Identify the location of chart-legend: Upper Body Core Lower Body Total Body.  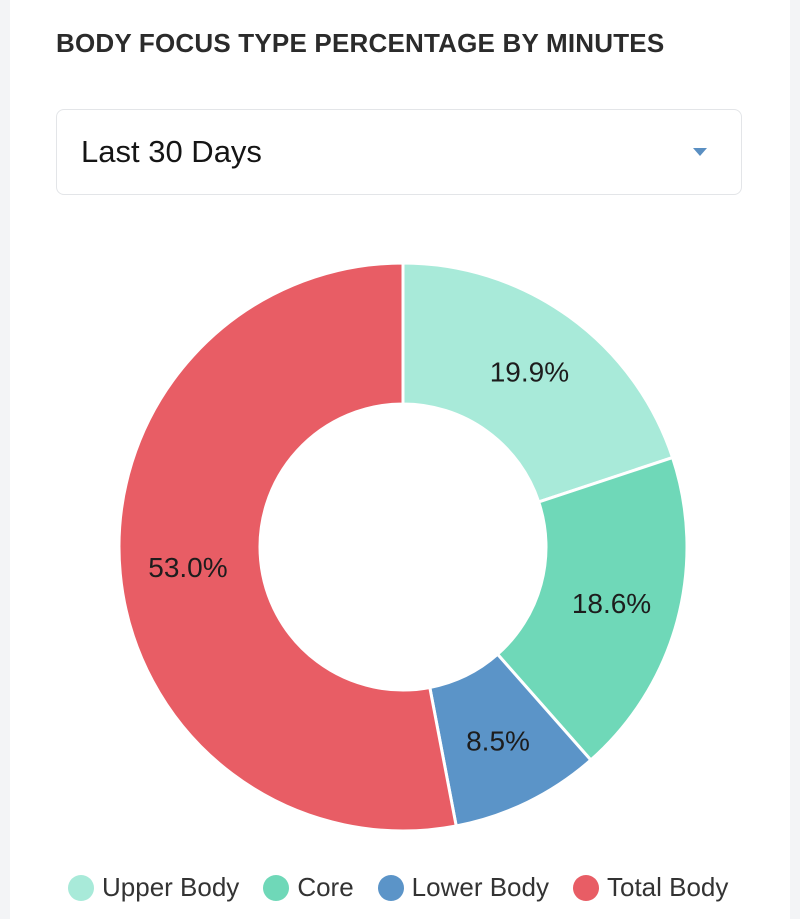
(398, 887).